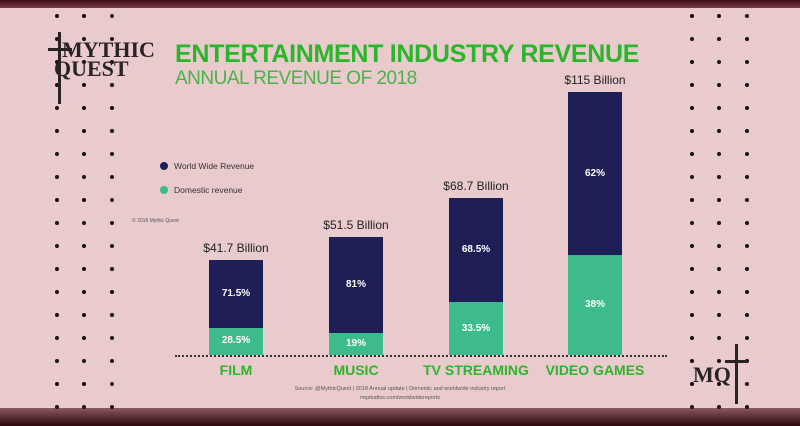 This screenshot has width=800, height=426. I want to click on logo-line2: QUEST, so click(91, 68).